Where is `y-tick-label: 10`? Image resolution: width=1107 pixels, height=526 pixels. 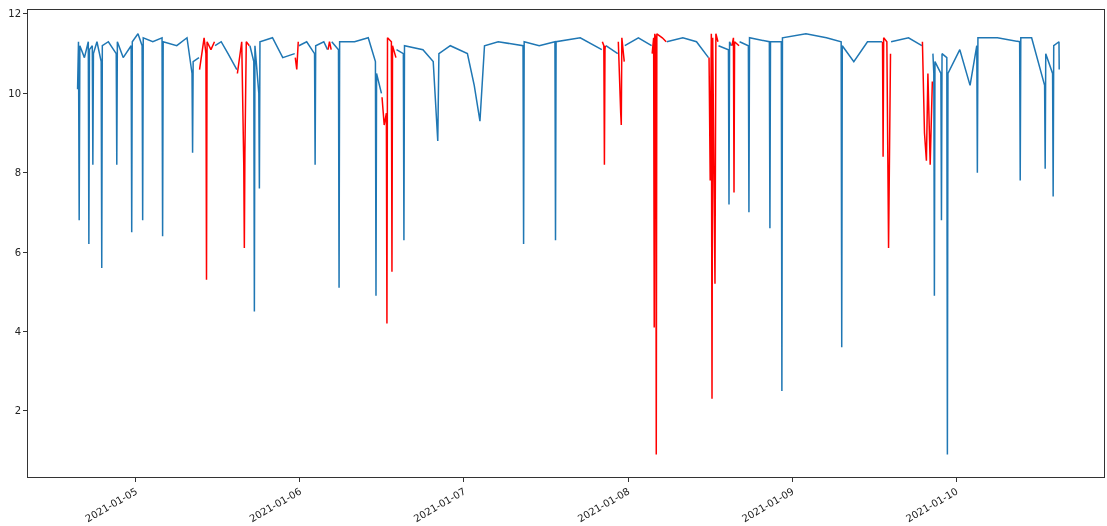 y-tick-label: 10 is located at coordinates (14, 93).